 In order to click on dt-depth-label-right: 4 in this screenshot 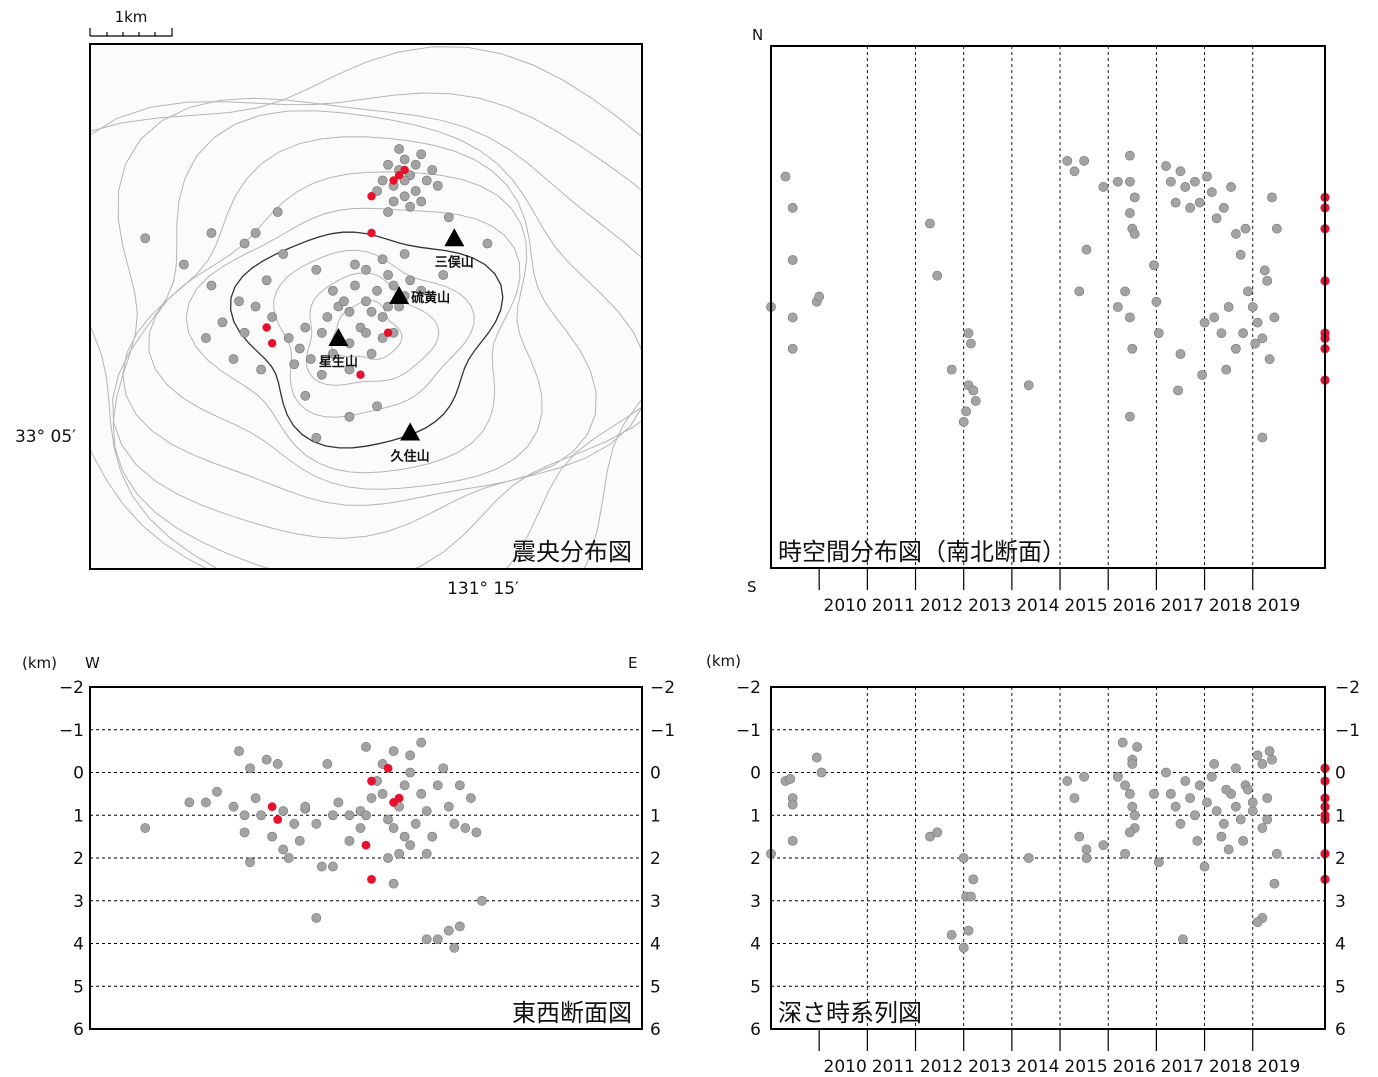, I will do `click(1340, 945)`.